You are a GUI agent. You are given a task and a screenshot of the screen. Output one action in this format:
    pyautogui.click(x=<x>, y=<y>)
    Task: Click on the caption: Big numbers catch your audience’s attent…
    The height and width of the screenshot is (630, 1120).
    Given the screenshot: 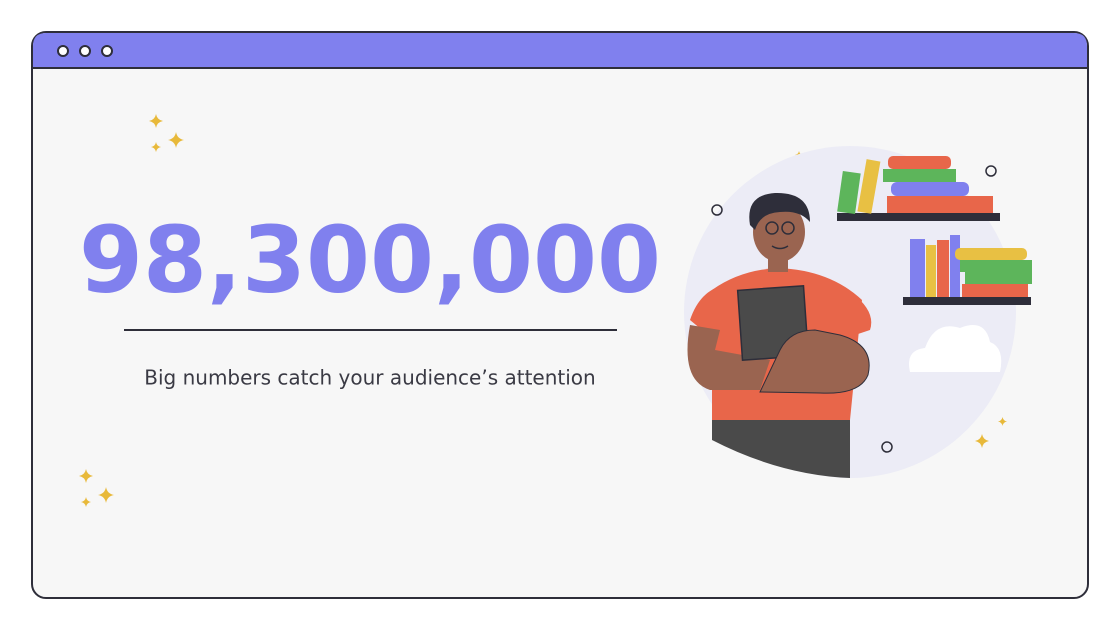 What is the action you would take?
    pyautogui.click(x=369, y=378)
    